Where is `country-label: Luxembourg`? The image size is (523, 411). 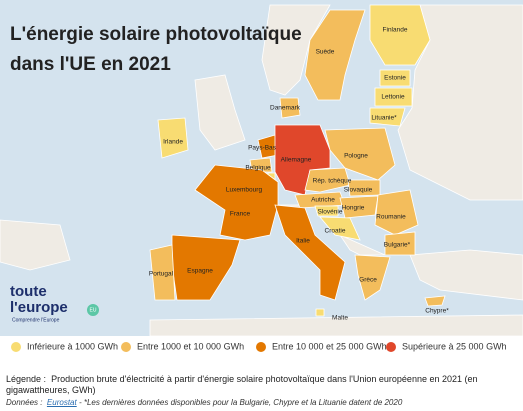 country-label: Luxembourg is located at coordinates (244, 190).